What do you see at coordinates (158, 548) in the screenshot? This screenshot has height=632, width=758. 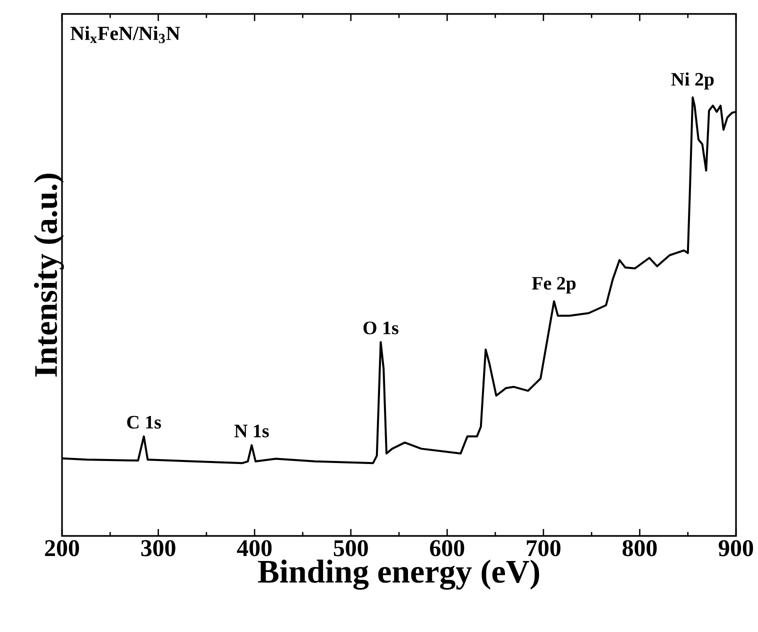 I see `x-tick-label: 300` at bounding box center [158, 548].